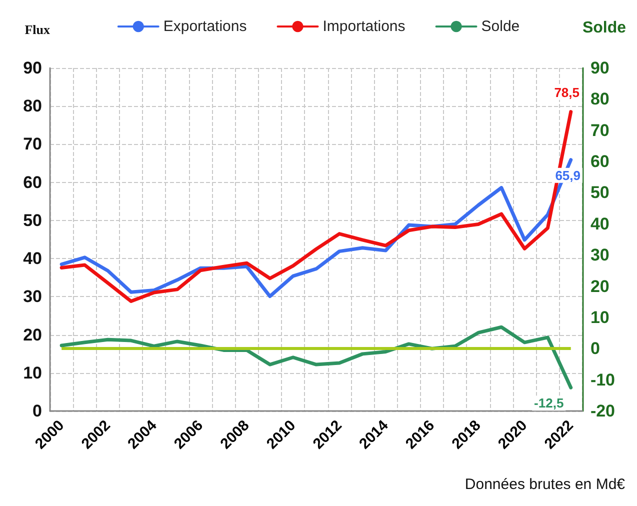 The width and height of the screenshot is (637, 506). I want to click on y2-tick-label: 10, so click(600, 317).